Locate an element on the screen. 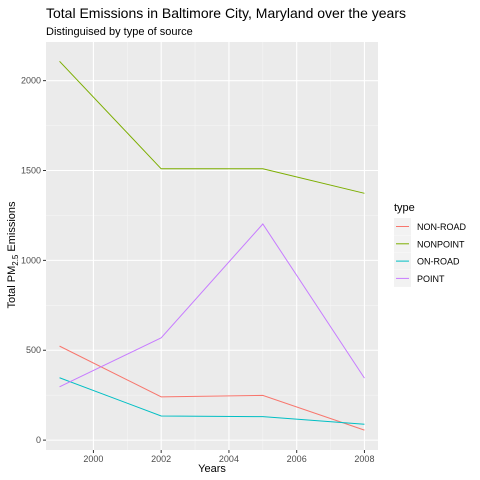 The image size is (480, 480). legend-item: ON-ROAD is located at coordinates (427, 261).